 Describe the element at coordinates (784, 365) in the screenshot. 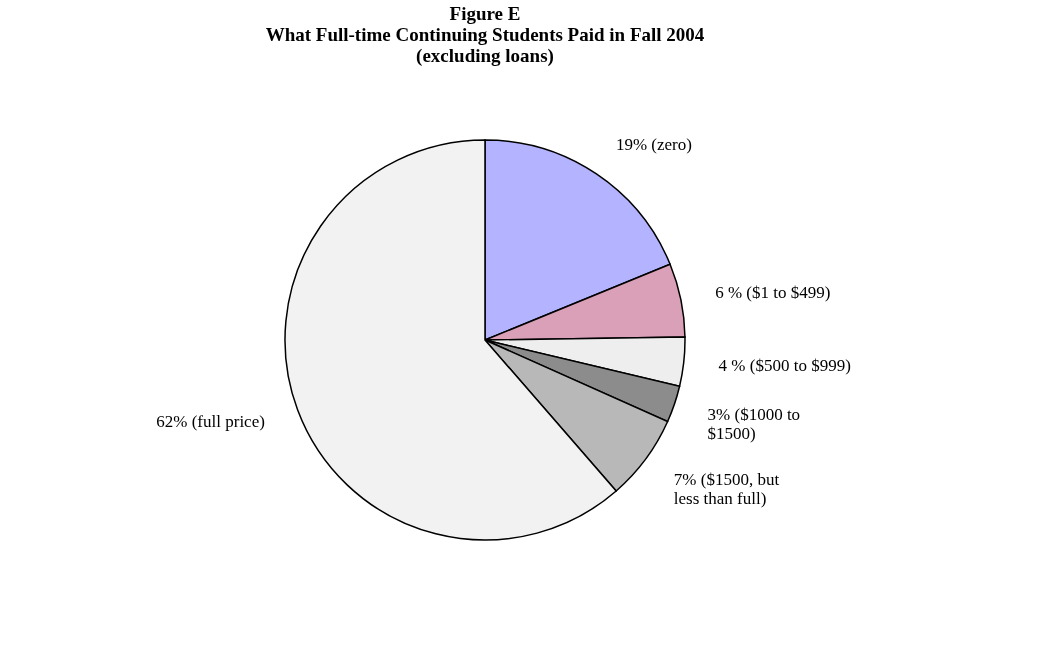

I see `slice-label: 4 % ($500 to $999)` at that location.